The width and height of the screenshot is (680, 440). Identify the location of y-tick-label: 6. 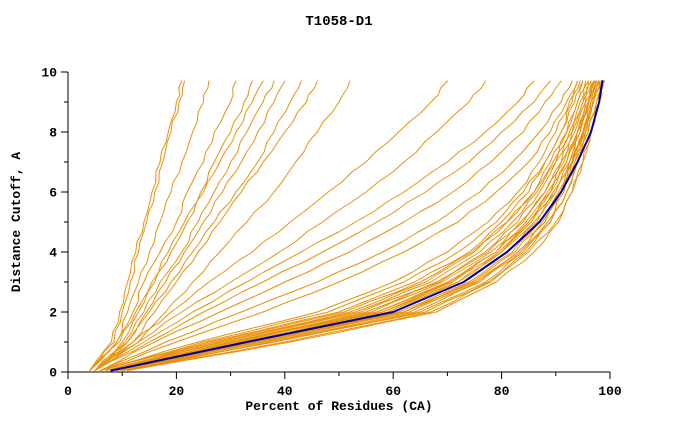
(53, 193).